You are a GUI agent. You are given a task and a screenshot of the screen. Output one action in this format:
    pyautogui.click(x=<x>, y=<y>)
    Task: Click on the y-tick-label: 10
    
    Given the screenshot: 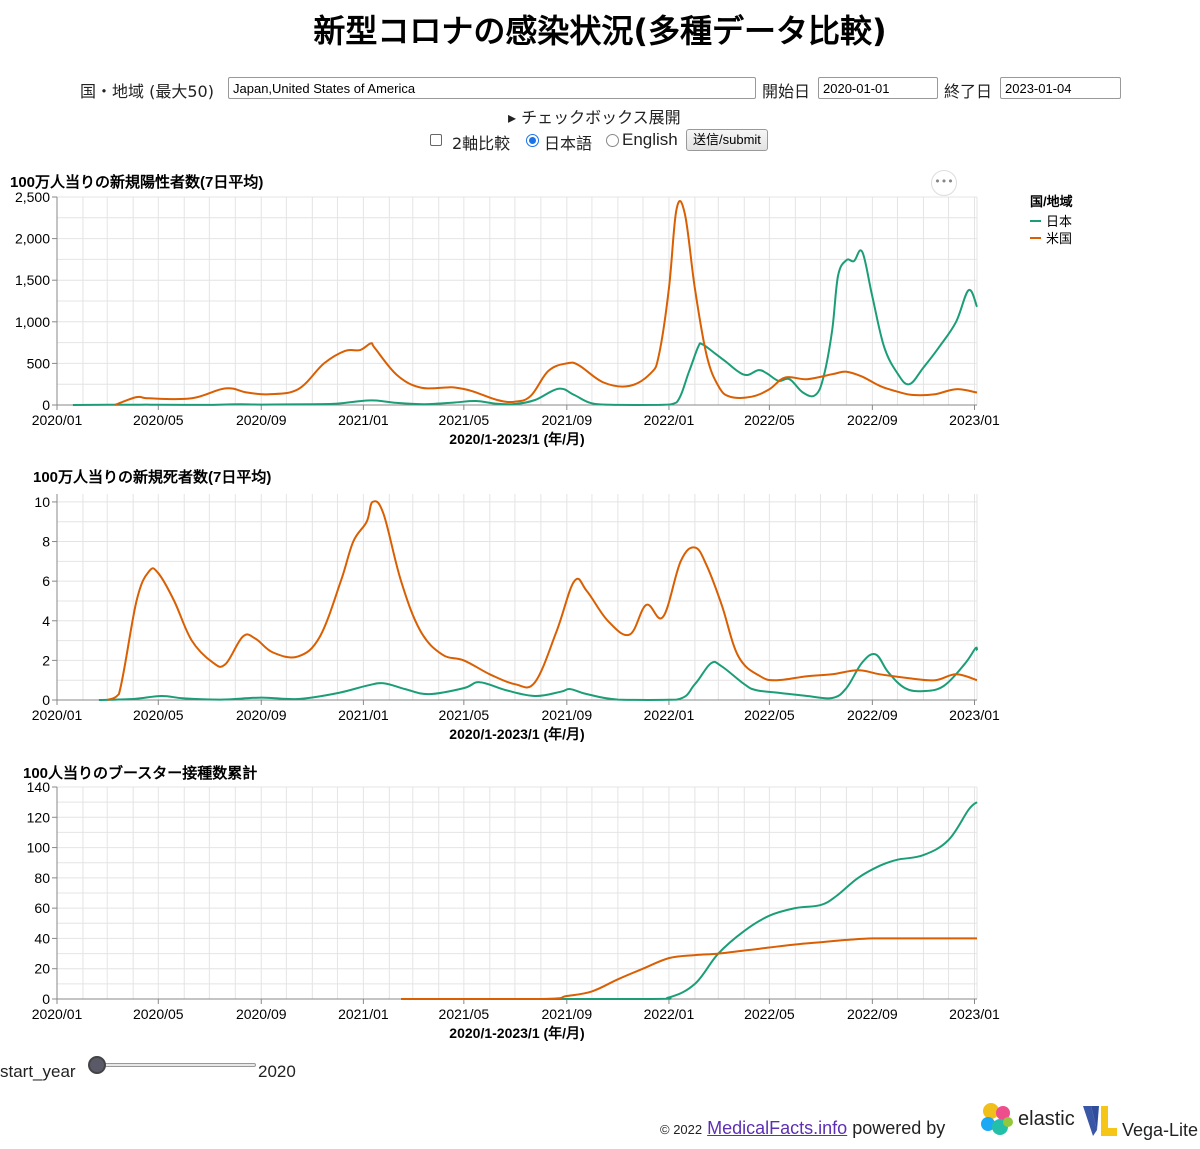 What is the action you would take?
    pyautogui.click(x=42, y=502)
    